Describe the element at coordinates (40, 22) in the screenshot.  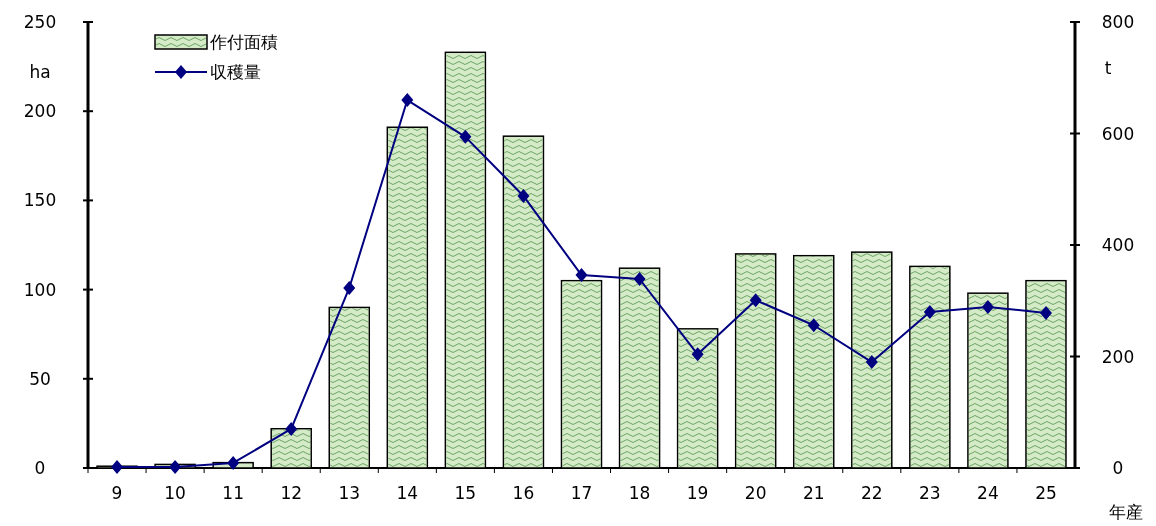
I see `y-tick-label: 250` at that location.